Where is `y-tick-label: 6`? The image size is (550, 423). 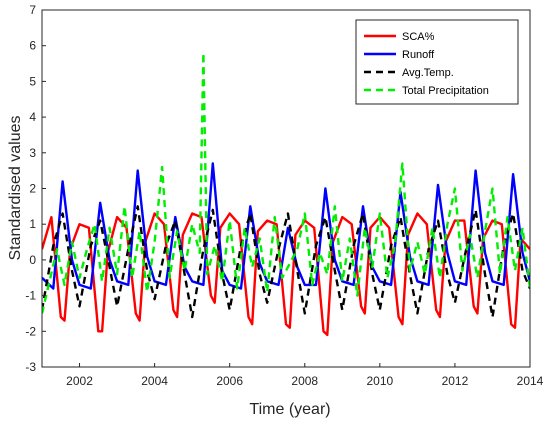
y-tick-label: 6 is located at coordinates (32, 46).